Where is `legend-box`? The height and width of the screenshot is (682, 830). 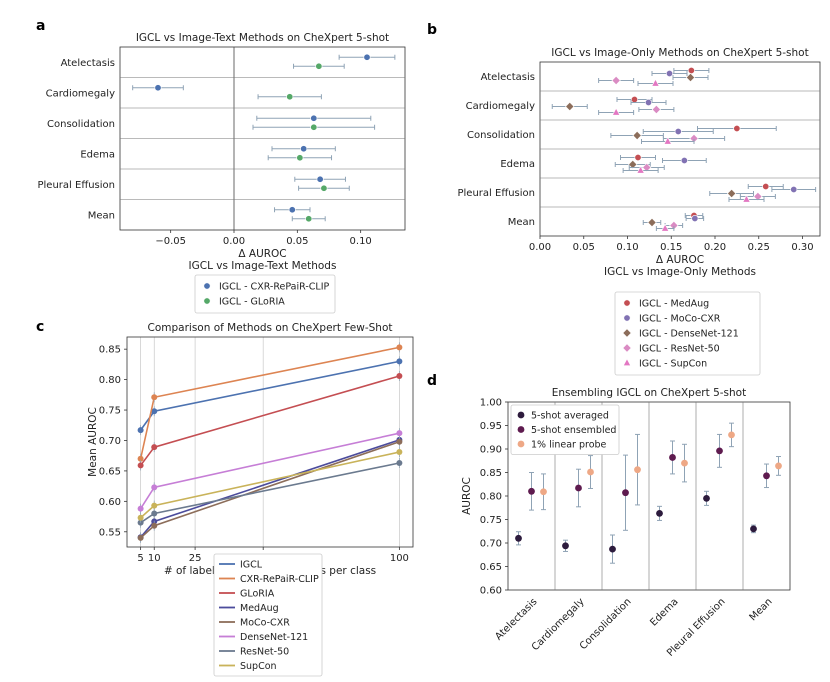 legend-box is located at coordinates (687, 333).